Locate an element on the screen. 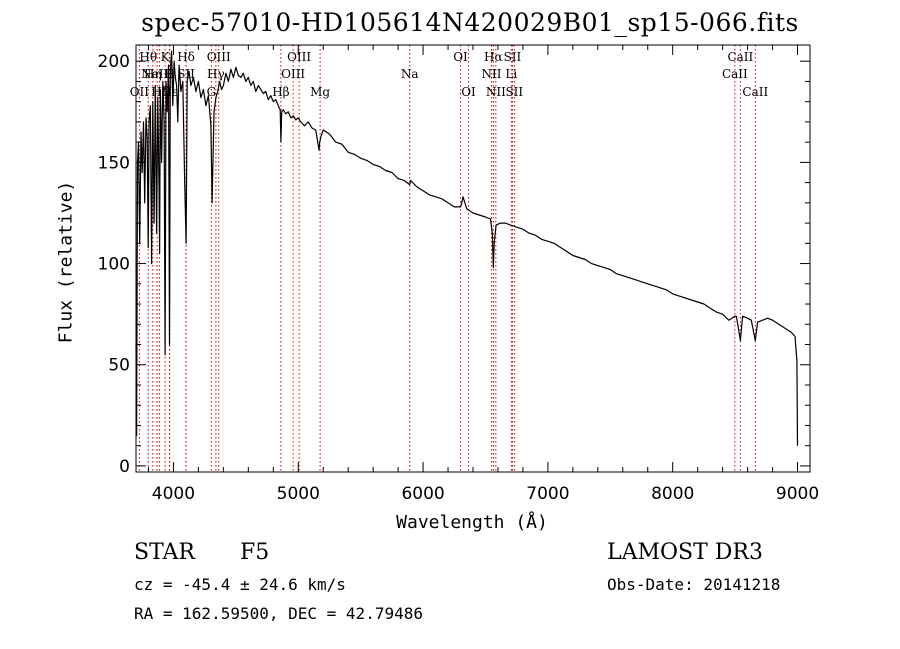 This screenshot has height=649, width=900. line-label-27: CaII is located at coordinates (740, 57).